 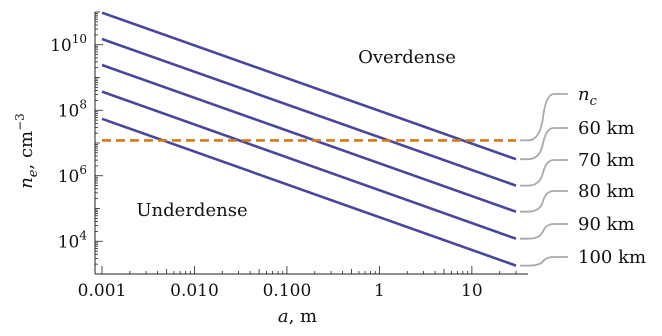 I want to click on legend: nc 60 km 70 km 80 km 90 km 100 km, so click(x=583, y=176).